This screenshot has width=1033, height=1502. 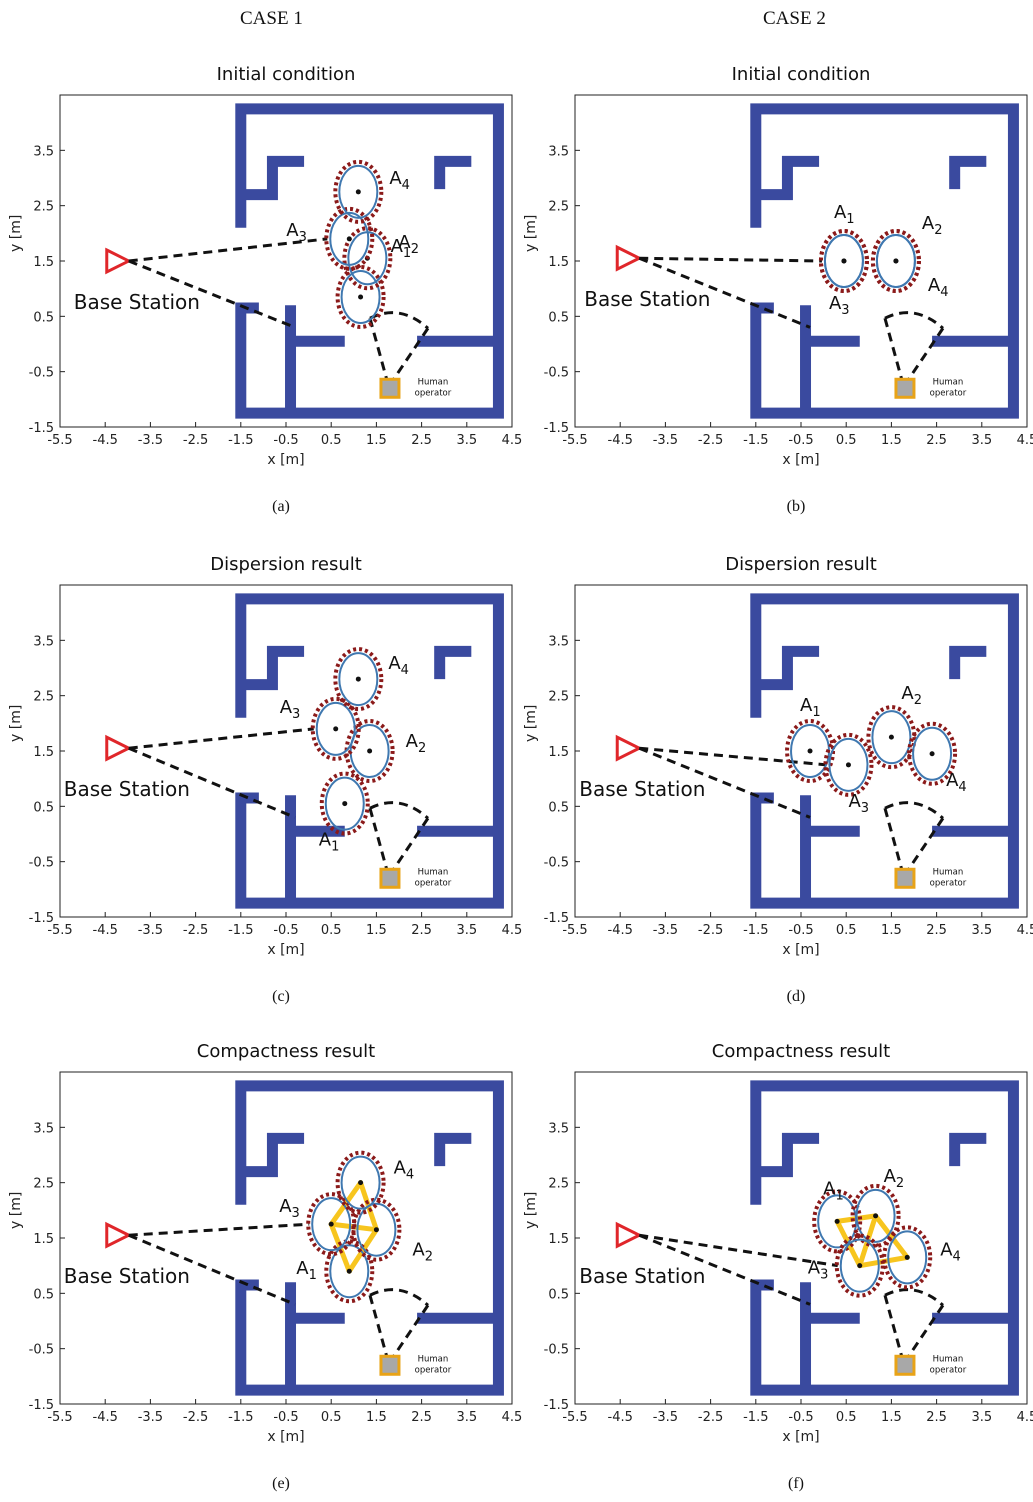 I want to click on base-station-marker, so click(x=119, y=1235).